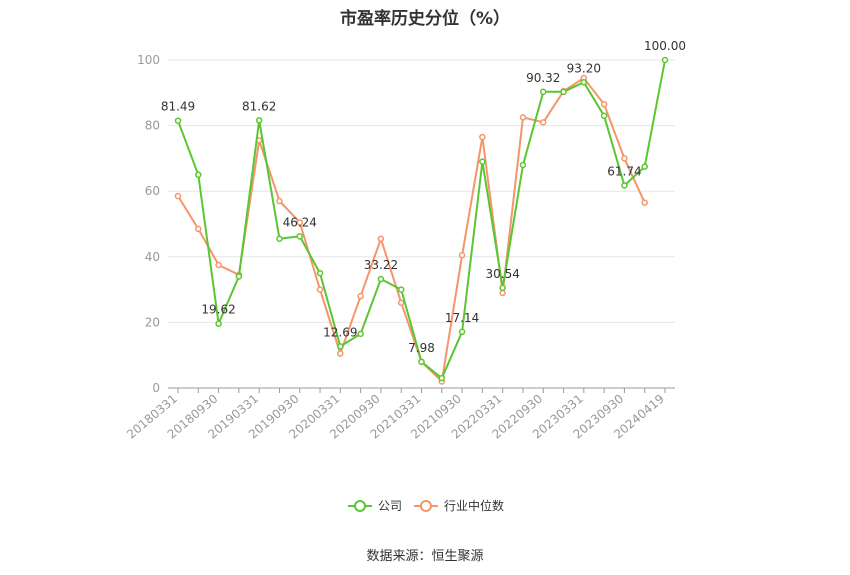 This screenshot has width=850, height=575. Describe the element at coordinates (462, 318) in the screenshot. I see `data-label: 17.14` at that location.